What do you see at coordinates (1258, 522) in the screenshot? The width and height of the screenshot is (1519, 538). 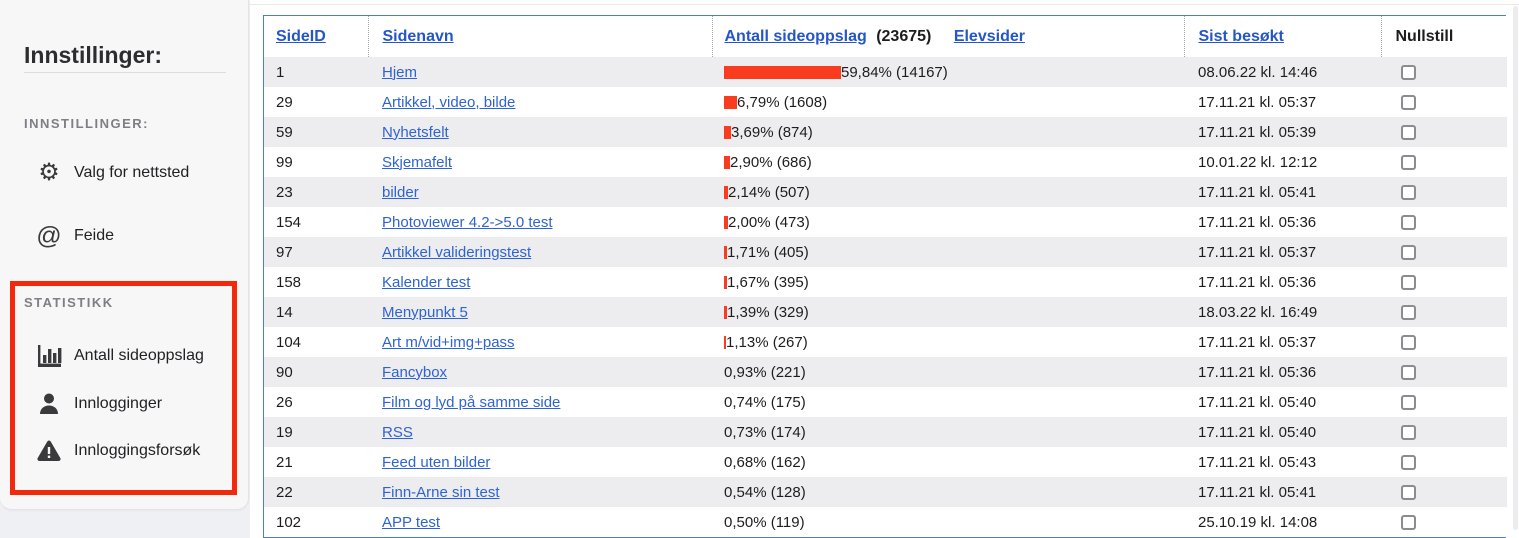 I see `cell-sist-besokt: 25.10.19 kl. 14:08` at bounding box center [1258, 522].